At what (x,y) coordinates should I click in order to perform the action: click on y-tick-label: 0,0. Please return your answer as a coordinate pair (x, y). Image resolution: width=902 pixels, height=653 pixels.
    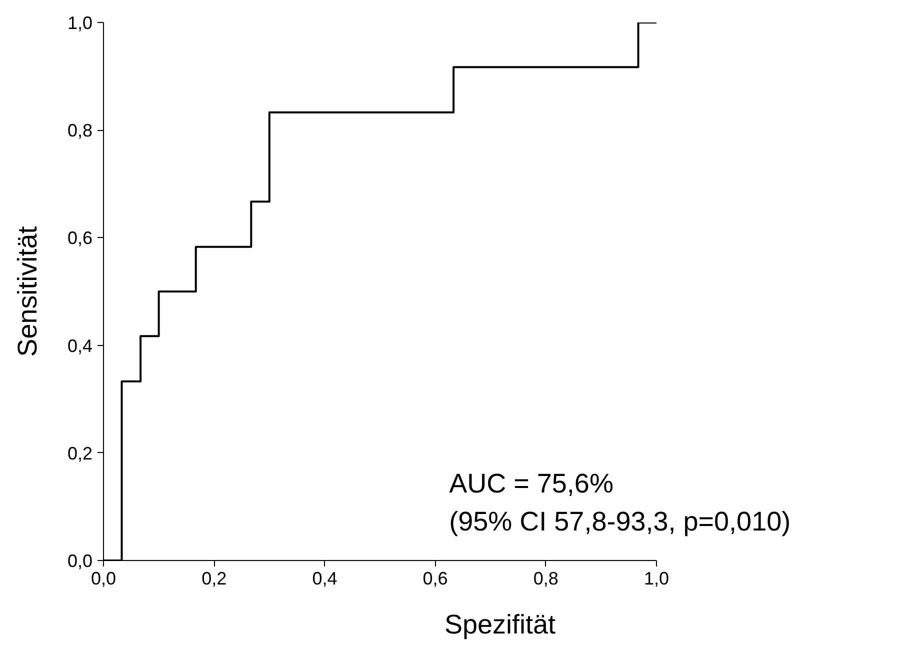
    Looking at the image, I should click on (80, 561).